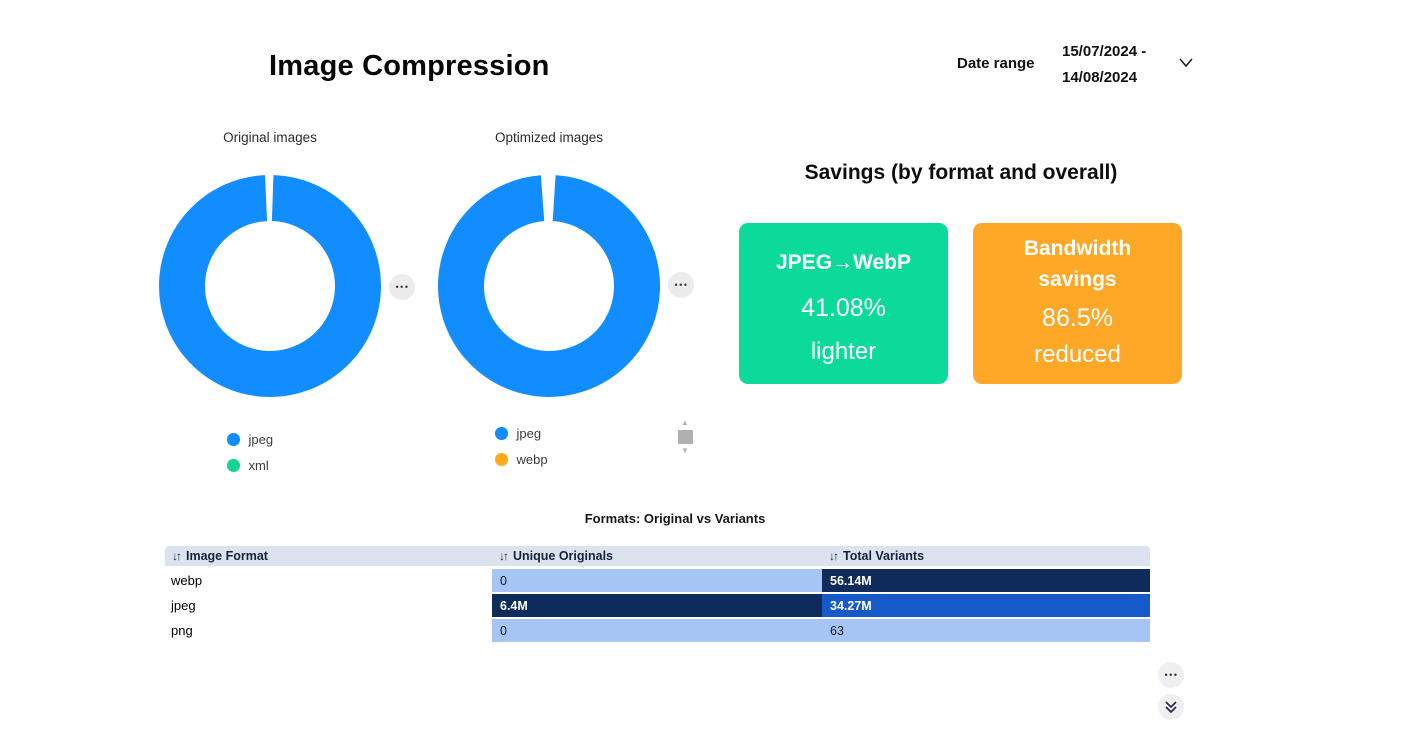  Describe the element at coordinates (986, 581) in the screenshot. I see `cell-total-variants: 56.14M` at that location.